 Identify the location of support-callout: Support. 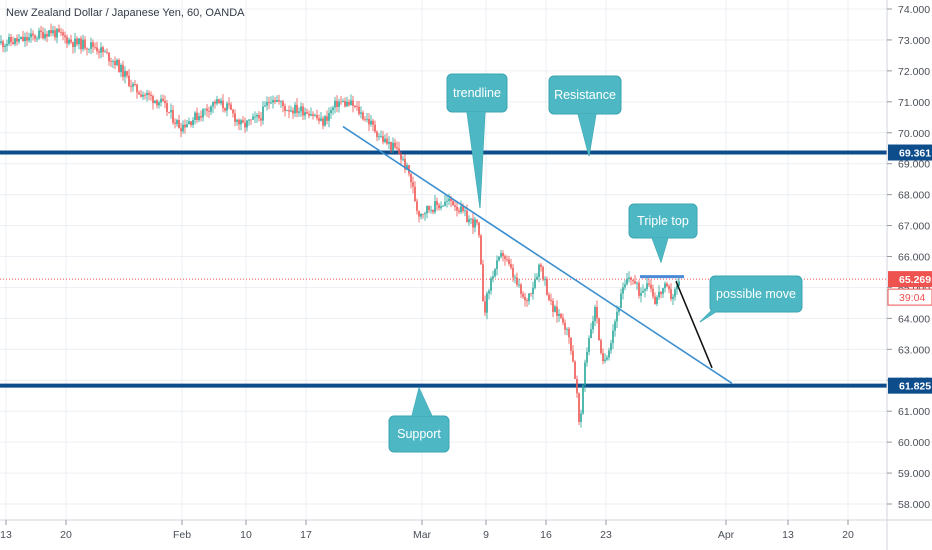
(419, 419).